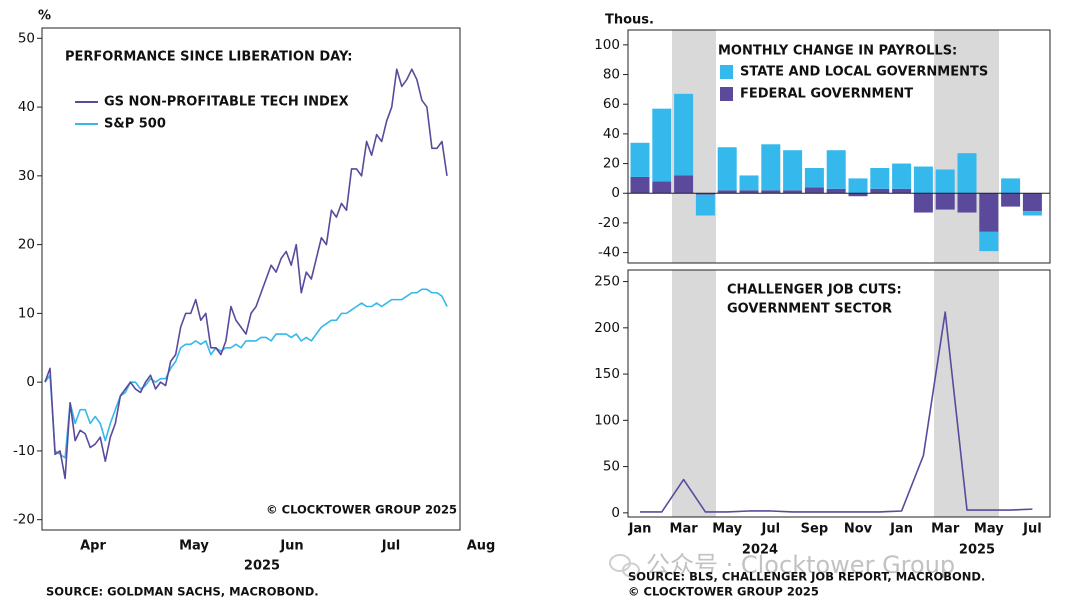 This screenshot has height=609, width=1080. I want to click on x-tick-label: Nov, so click(858, 529).